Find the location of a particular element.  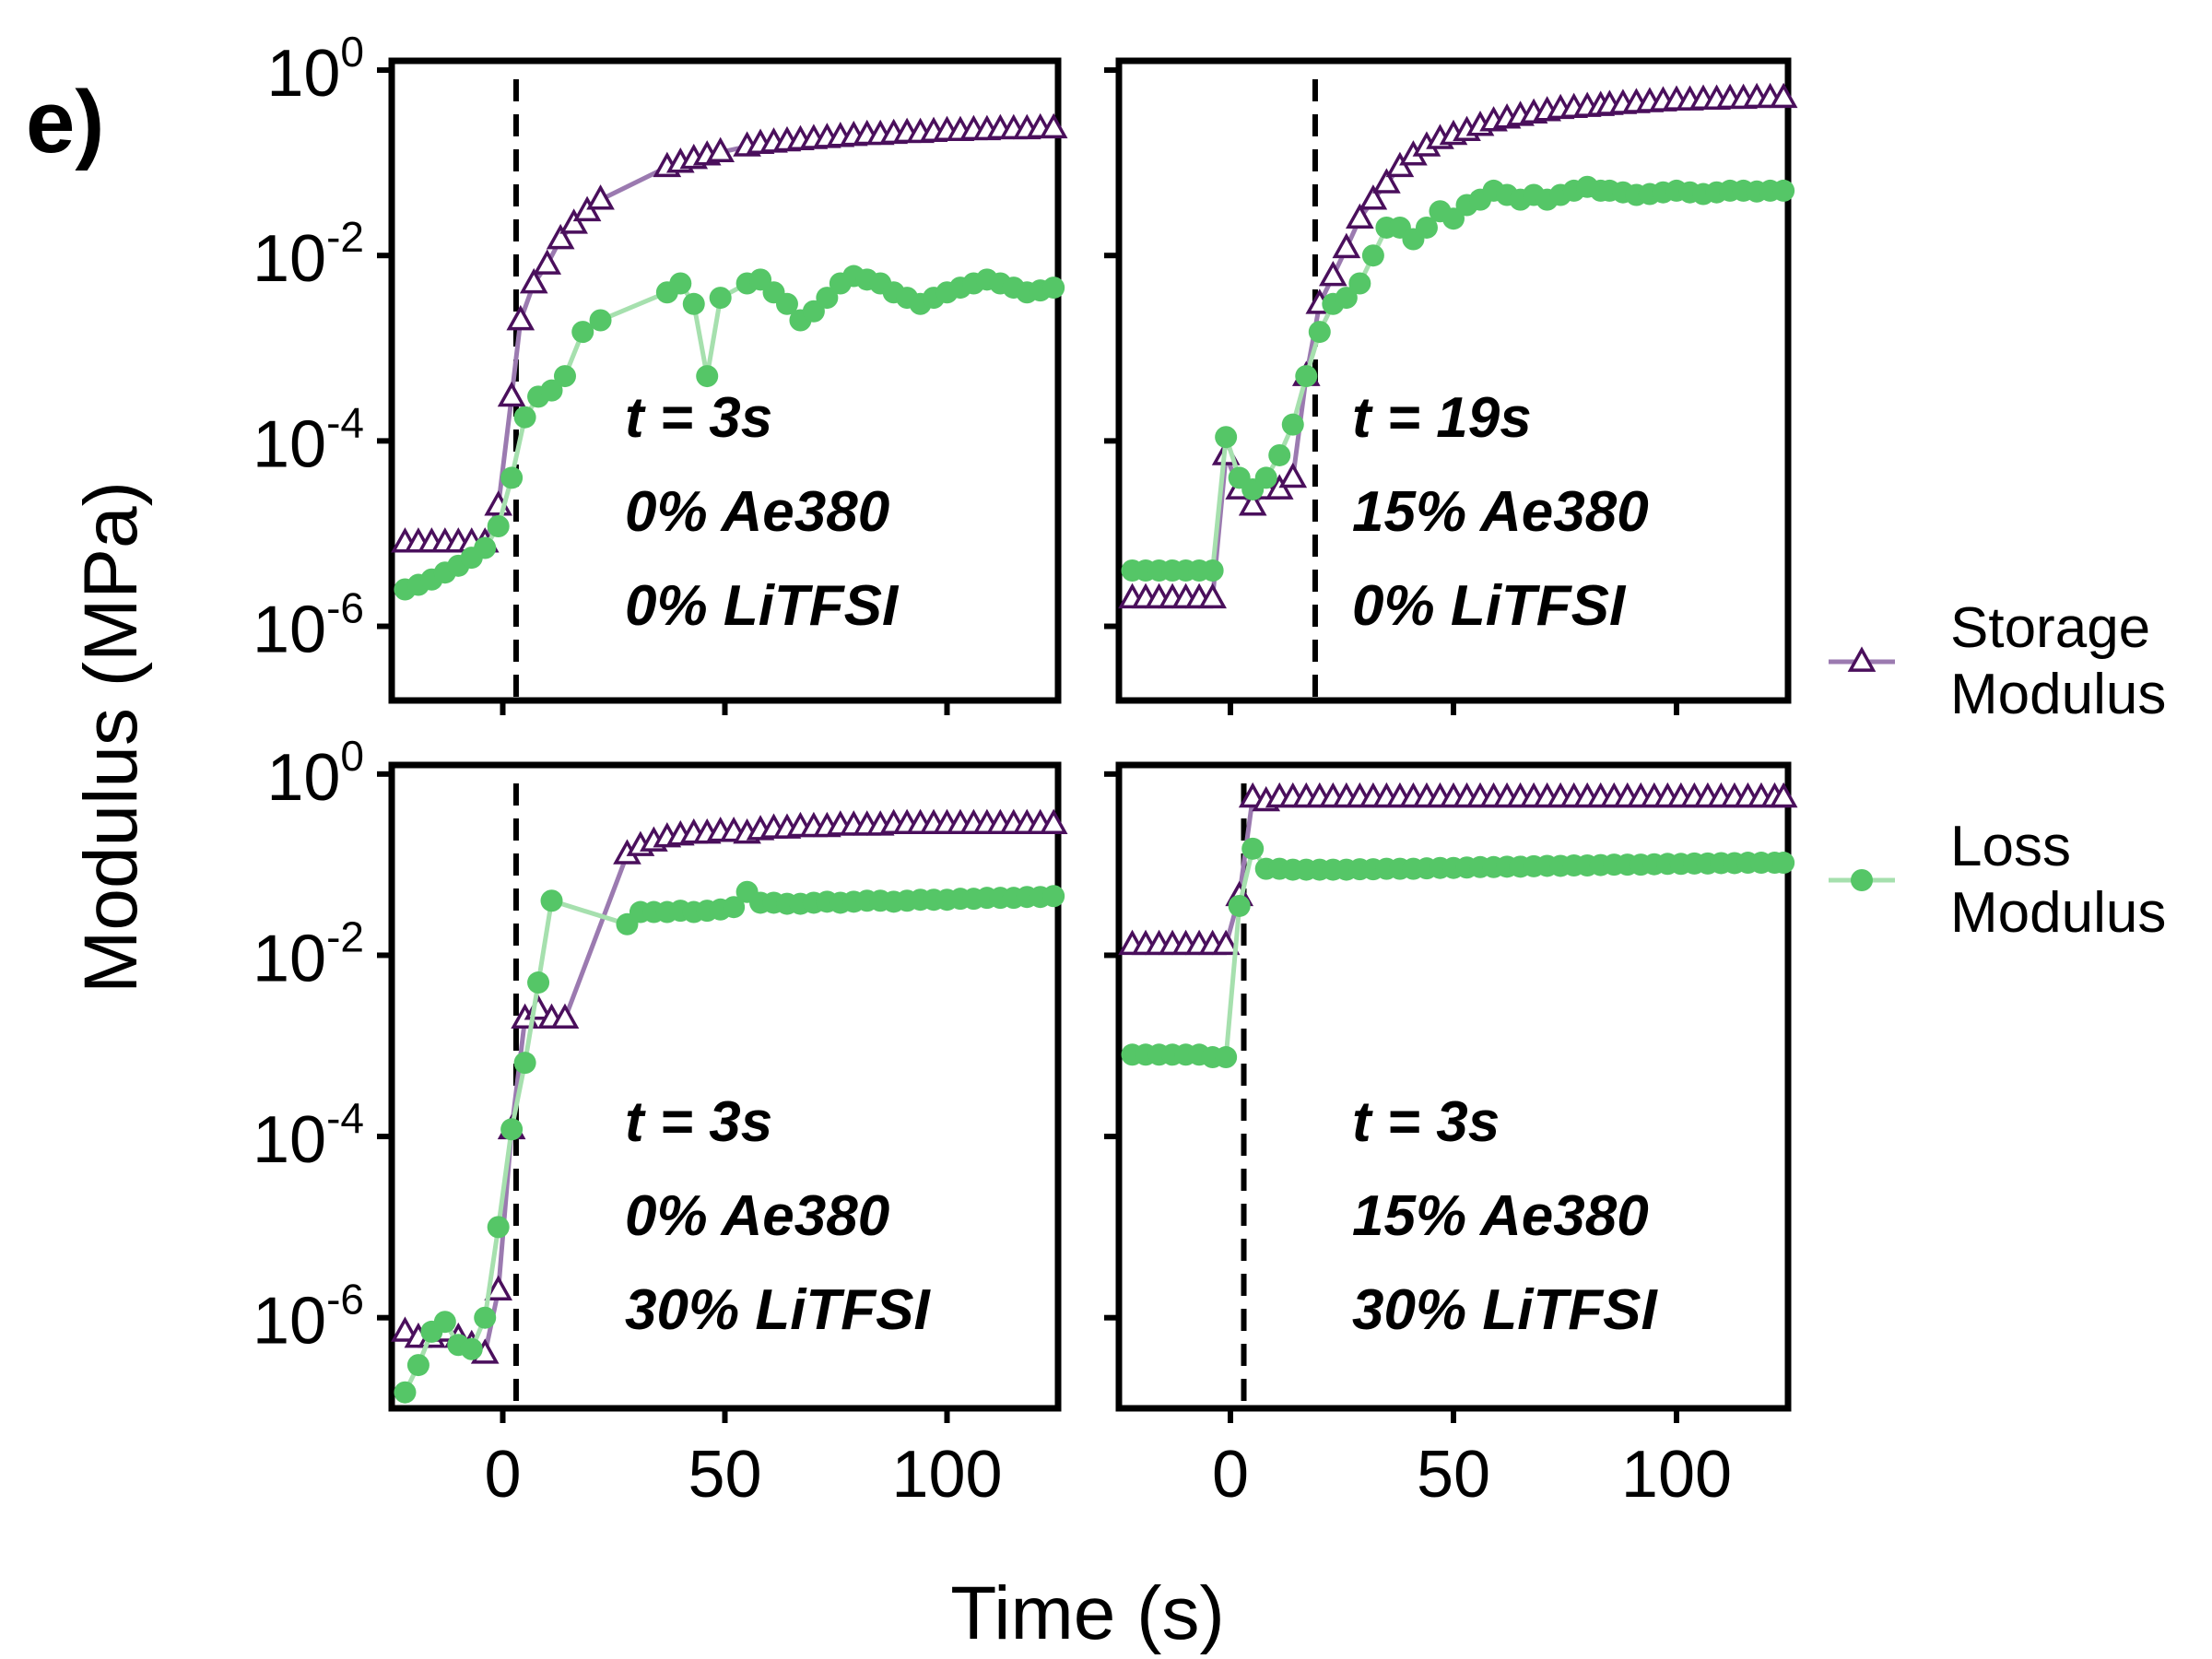

y-axis-title: Modulus (MPa) is located at coordinates (111, 737).